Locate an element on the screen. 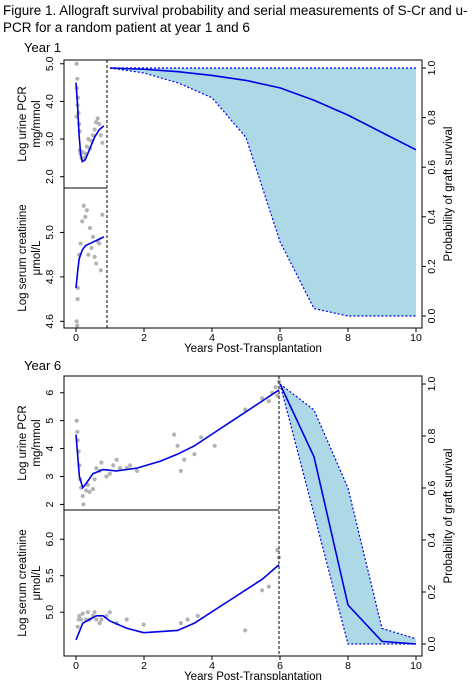 The height and width of the screenshot is (680, 474). survival-y-axis-label: Probability of graft survival is located at coordinates (449, 194).